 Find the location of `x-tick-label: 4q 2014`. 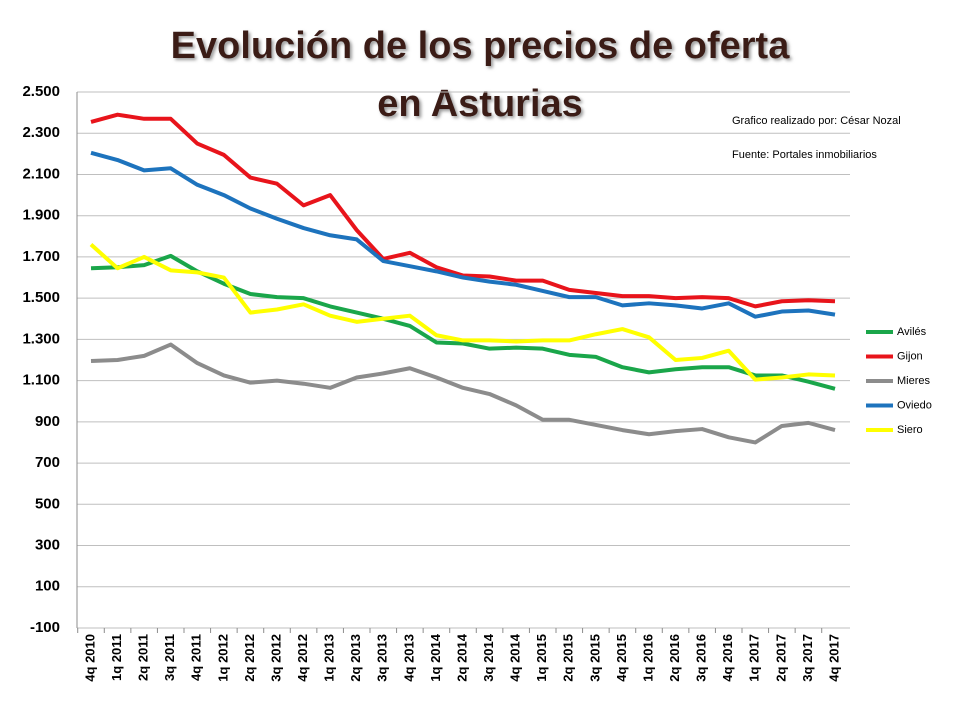

x-tick-label: 4q 2014 is located at coordinates (515, 657).